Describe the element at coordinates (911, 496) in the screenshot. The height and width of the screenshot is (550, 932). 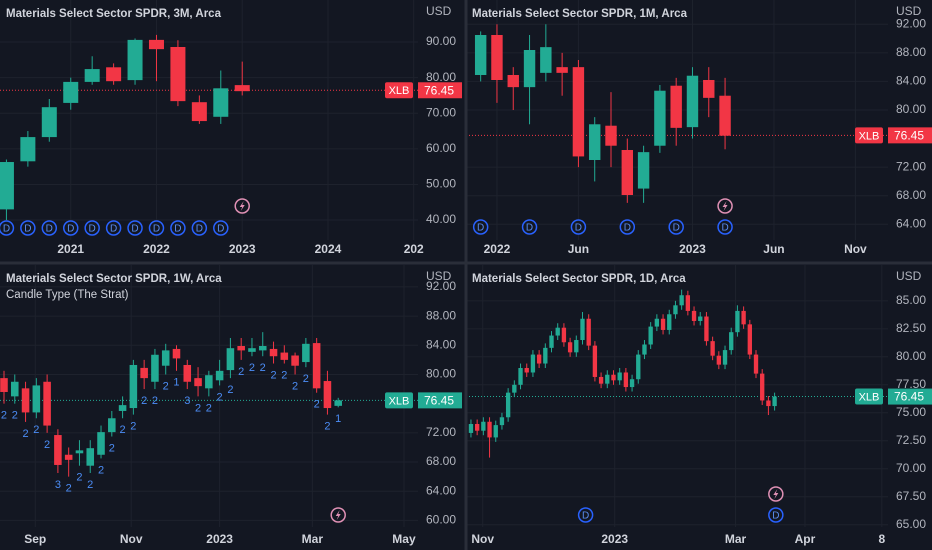
I see `y-tick-label: 67.50` at that location.